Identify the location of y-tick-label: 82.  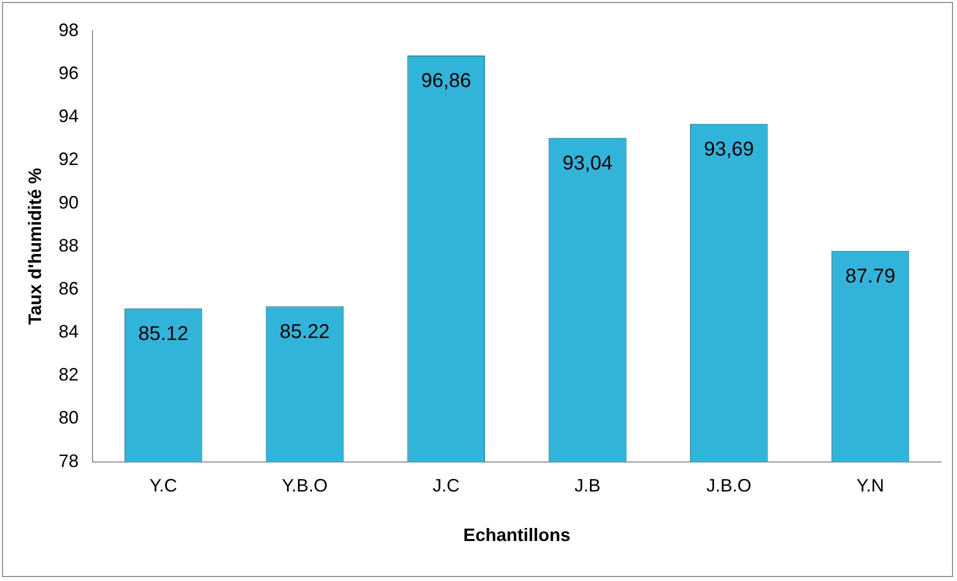
(68, 374).